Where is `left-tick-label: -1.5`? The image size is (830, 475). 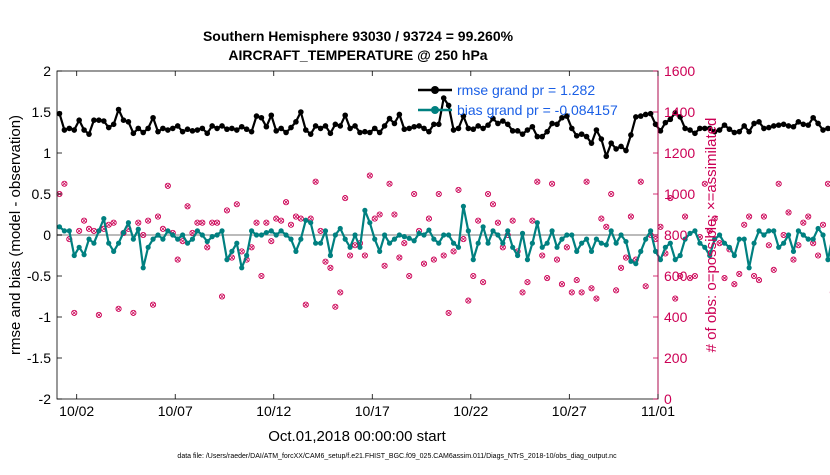
left-tick-label: -1.5 is located at coordinates (39, 358).